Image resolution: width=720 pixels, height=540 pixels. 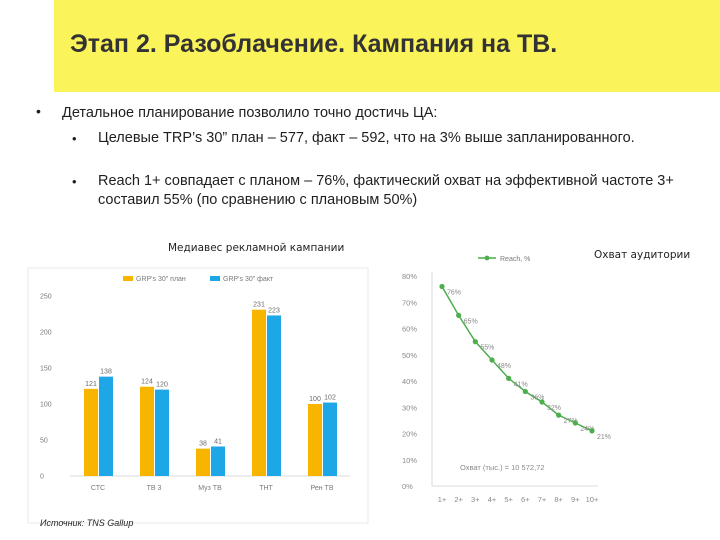 What do you see at coordinates (458, 499) in the screenshot?
I see `x-tick-label: 2+` at bounding box center [458, 499].